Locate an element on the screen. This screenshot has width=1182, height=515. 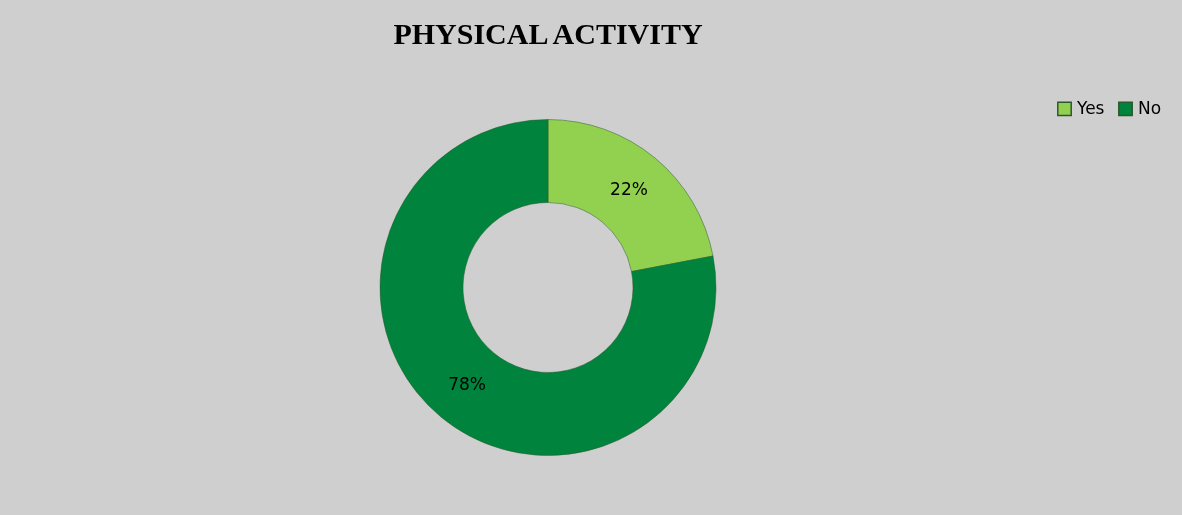
data-label: 22% is located at coordinates (629, 188).